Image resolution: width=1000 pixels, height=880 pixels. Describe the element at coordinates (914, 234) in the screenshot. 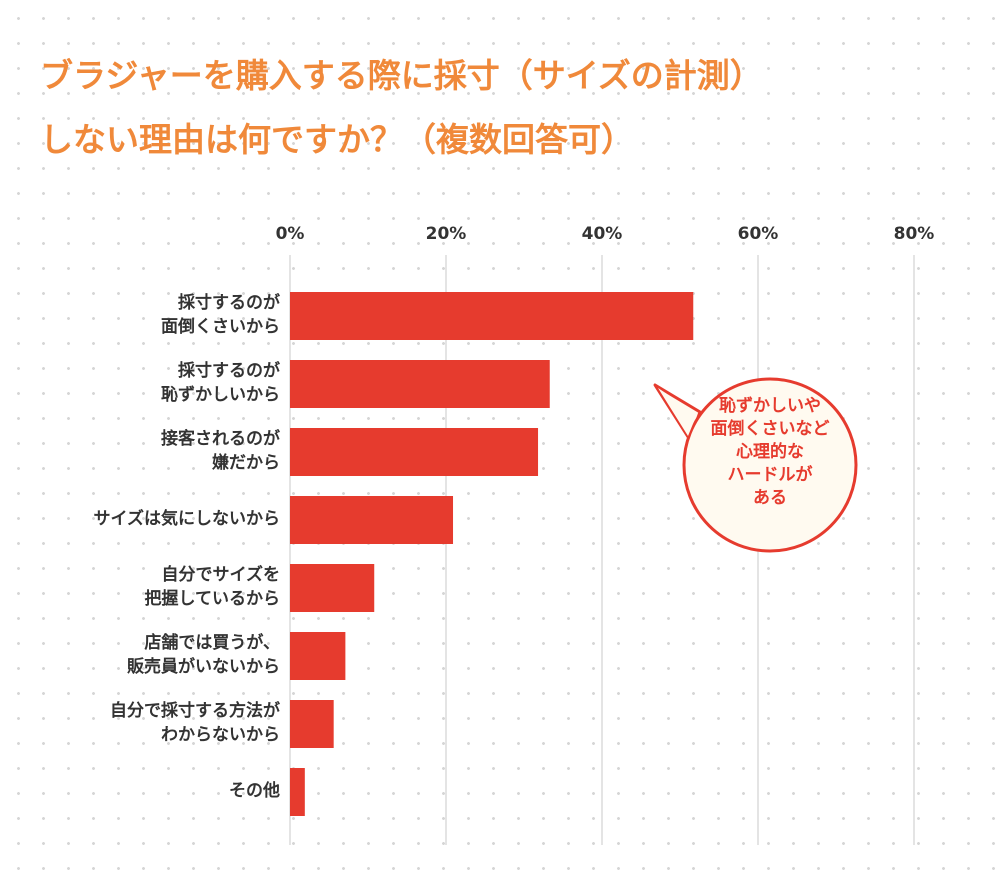

I see `x-tick-label: 80%` at that location.